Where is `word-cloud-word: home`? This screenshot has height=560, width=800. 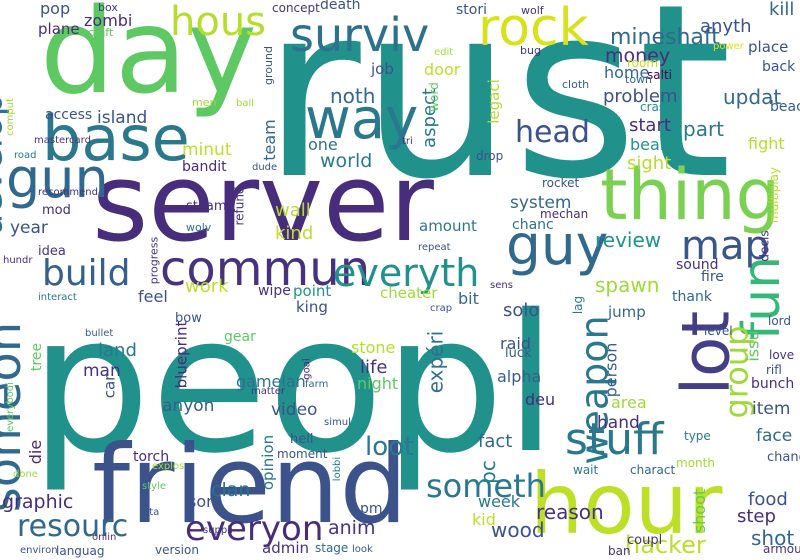 word-cloud-word: home is located at coordinates (627, 72).